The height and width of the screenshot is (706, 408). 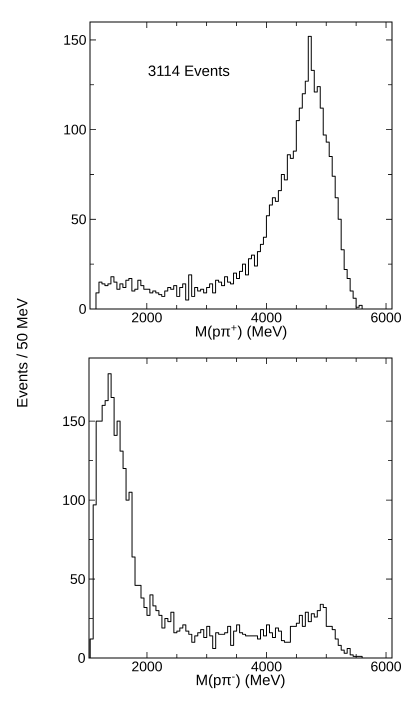 What do you see at coordinates (189, 70) in the screenshot?
I see `annotation: 3114 Events` at bounding box center [189, 70].